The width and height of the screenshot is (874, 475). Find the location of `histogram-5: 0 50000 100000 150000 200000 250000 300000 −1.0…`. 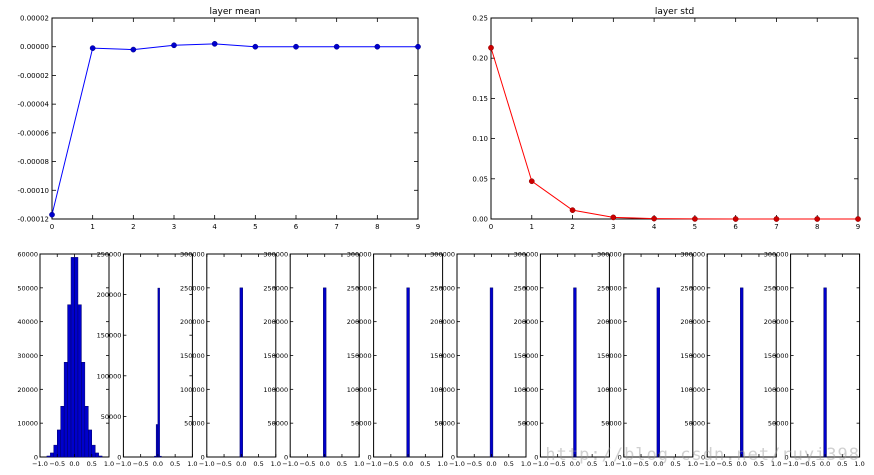

histogram-5: 0 50000 100000 150000 200000 250000 300000 −1.0… is located at coordinates (480, 360).